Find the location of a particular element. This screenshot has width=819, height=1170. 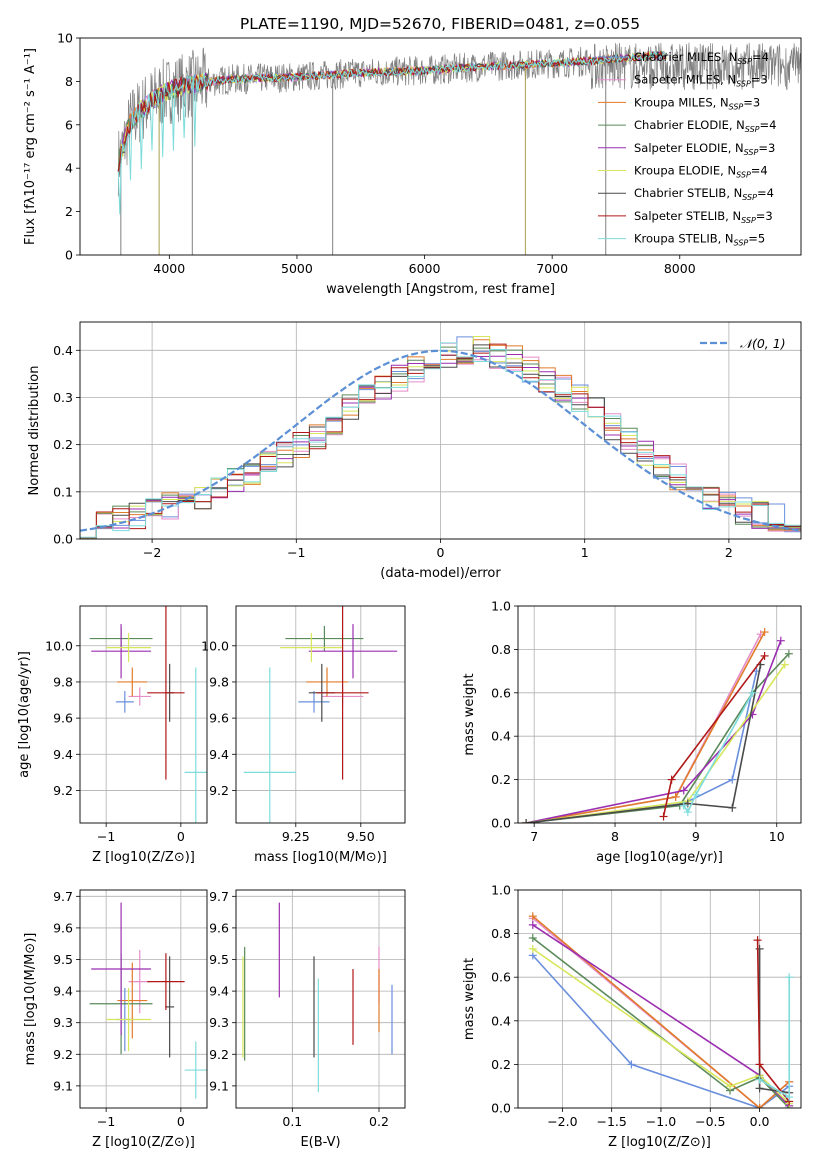

y-tick-label: 2 is located at coordinates (69, 211).